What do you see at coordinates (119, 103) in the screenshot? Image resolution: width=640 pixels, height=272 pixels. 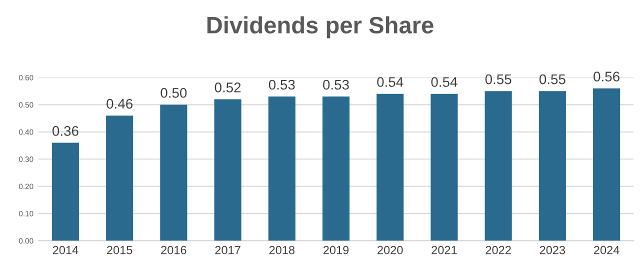 I see `data-label: 0.46` at bounding box center [119, 103].